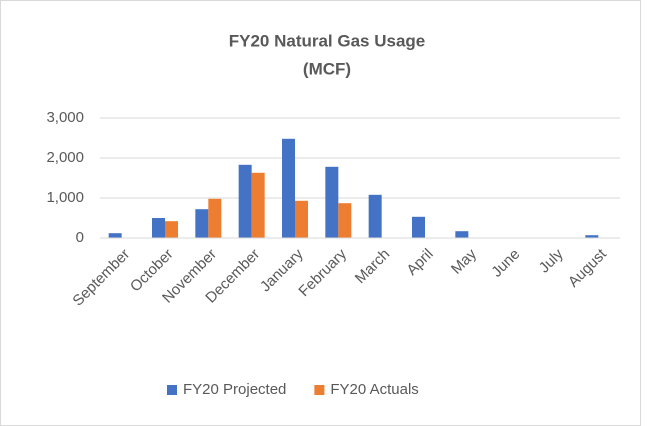  What do you see at coordinates (327, 68) in the screenshot?
I see `chart-subtitle: (MCF)` at bounding box center [327, 68].